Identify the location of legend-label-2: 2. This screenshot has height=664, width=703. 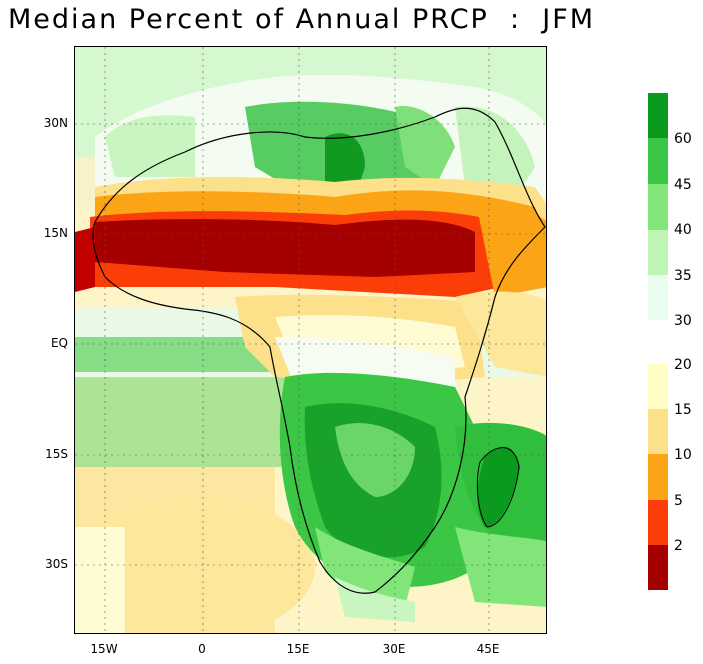
(678, 546).